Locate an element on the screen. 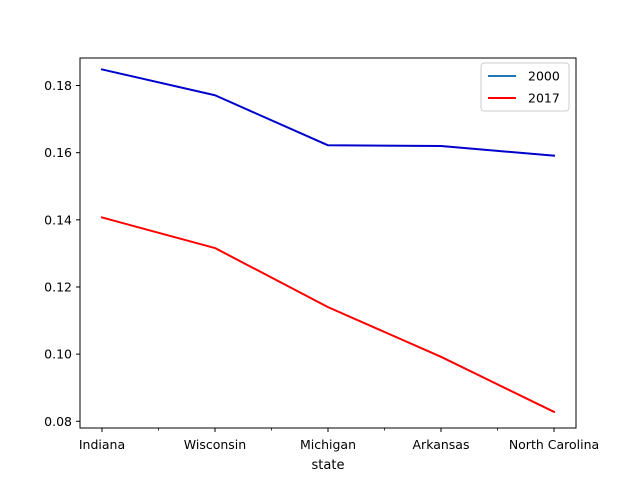  x-tick-label: Michigan is located at coordinates (328, 444).